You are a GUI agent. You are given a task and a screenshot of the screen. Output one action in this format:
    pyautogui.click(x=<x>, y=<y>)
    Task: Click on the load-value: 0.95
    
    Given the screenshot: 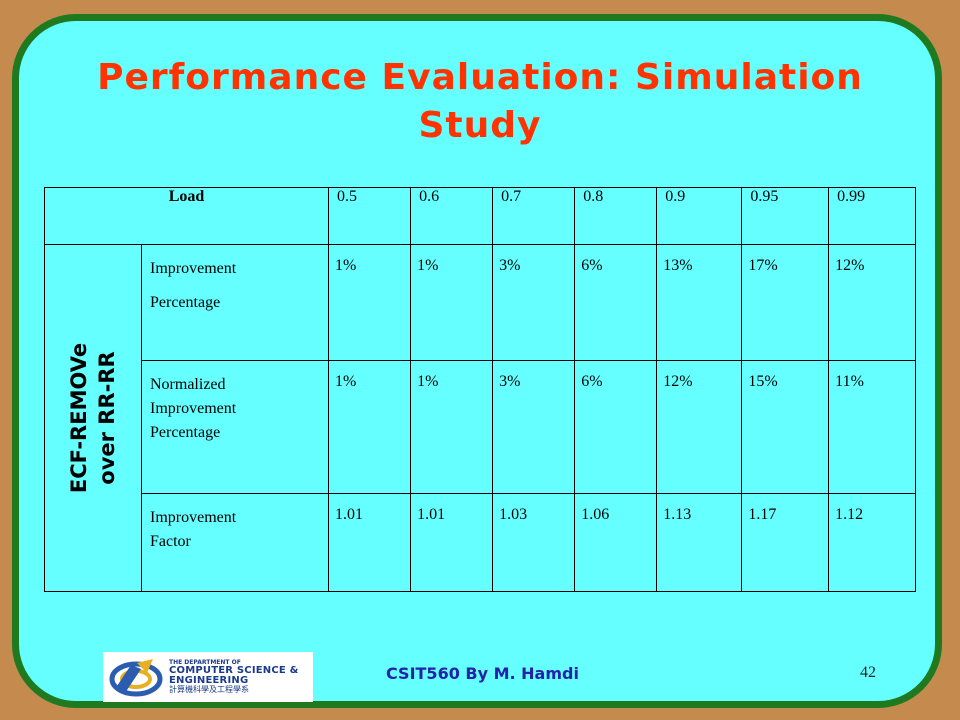 What is the action you would take?
    pyautogui.click(x=785, y=216)
    